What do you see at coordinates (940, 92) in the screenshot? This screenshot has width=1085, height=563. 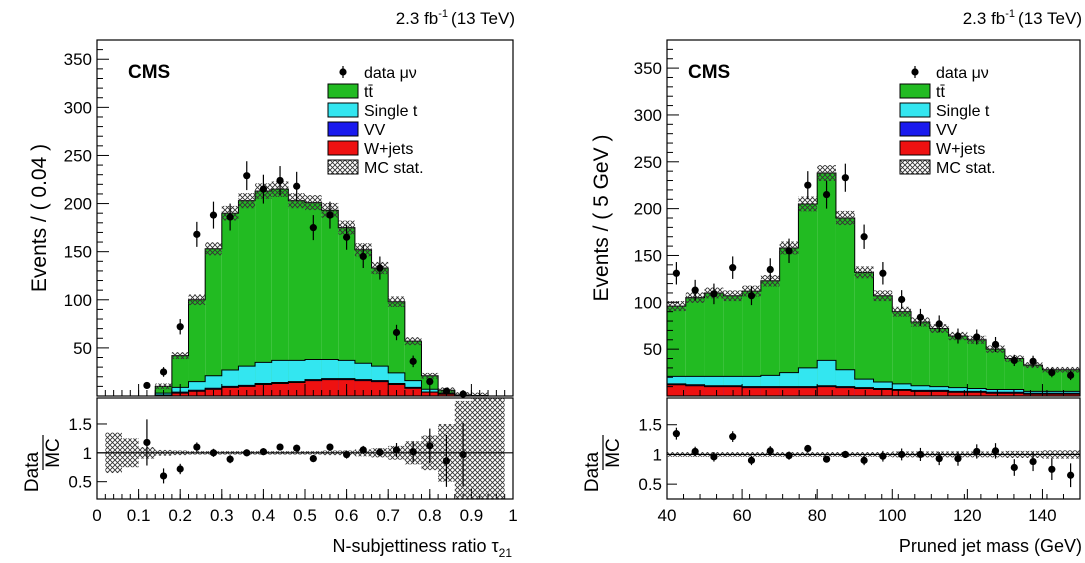 I see `right-legend-label: tt̄` at bounding box center [940, 92].